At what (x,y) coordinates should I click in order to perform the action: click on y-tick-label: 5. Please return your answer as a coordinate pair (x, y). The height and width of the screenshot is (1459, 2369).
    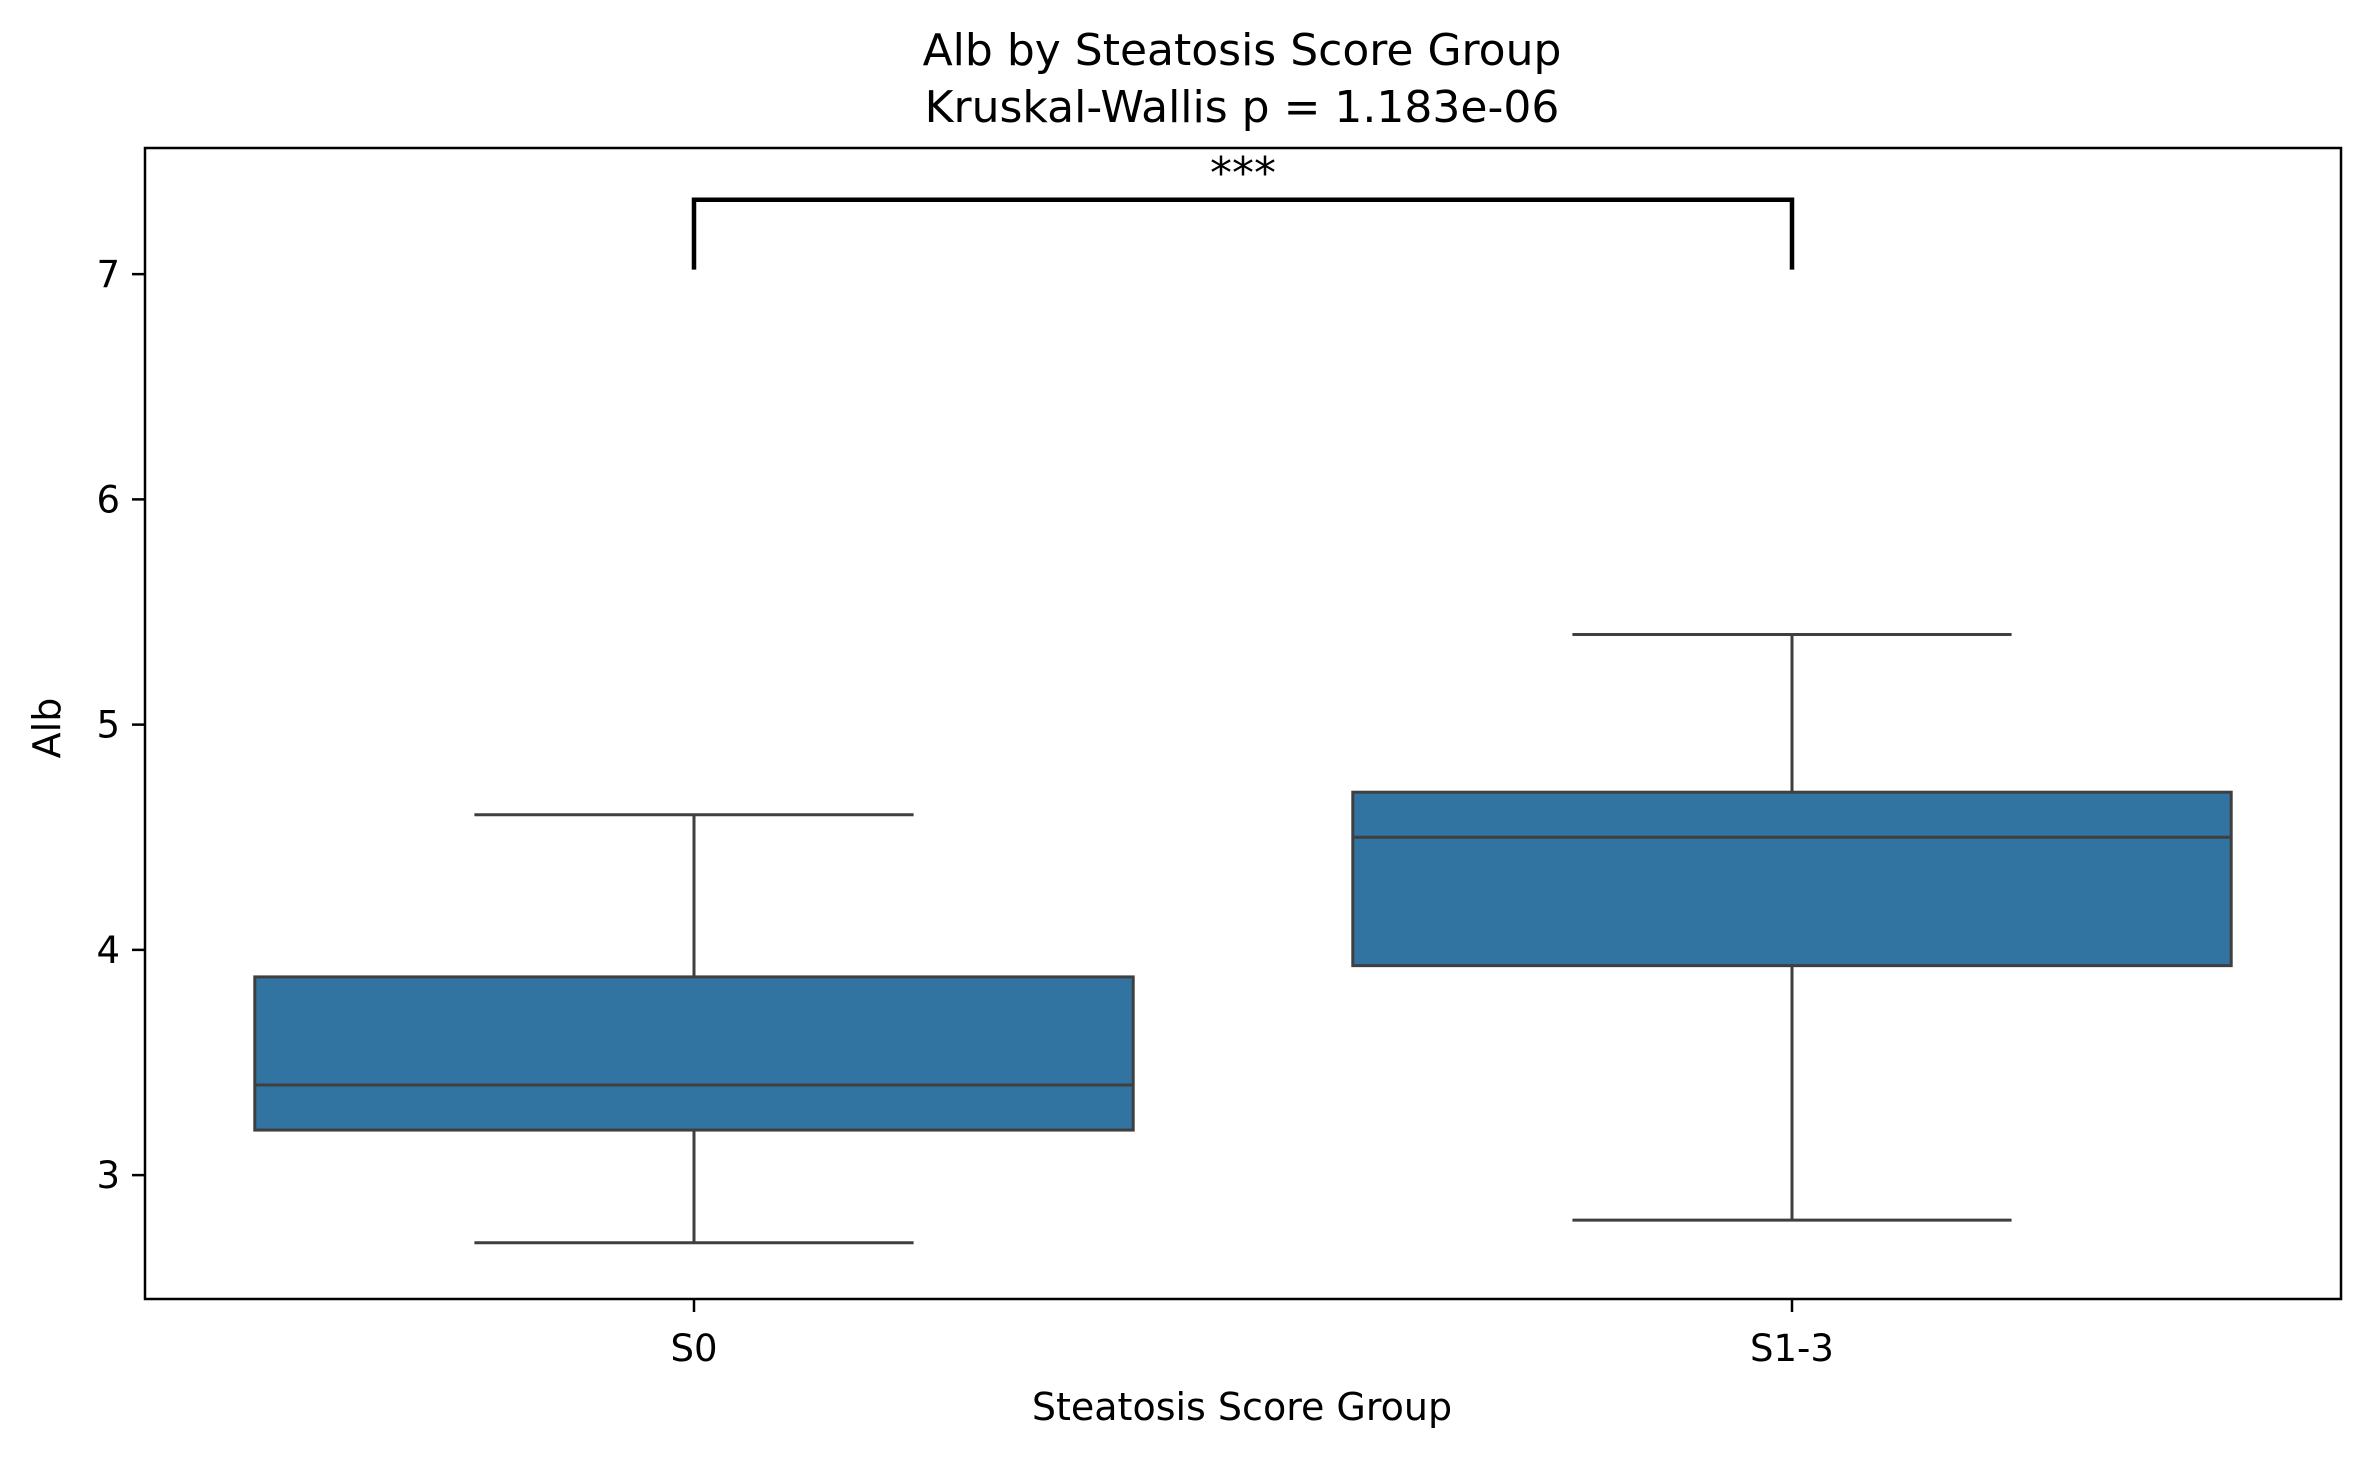
    Looking at the image, I should click on (108, 725).